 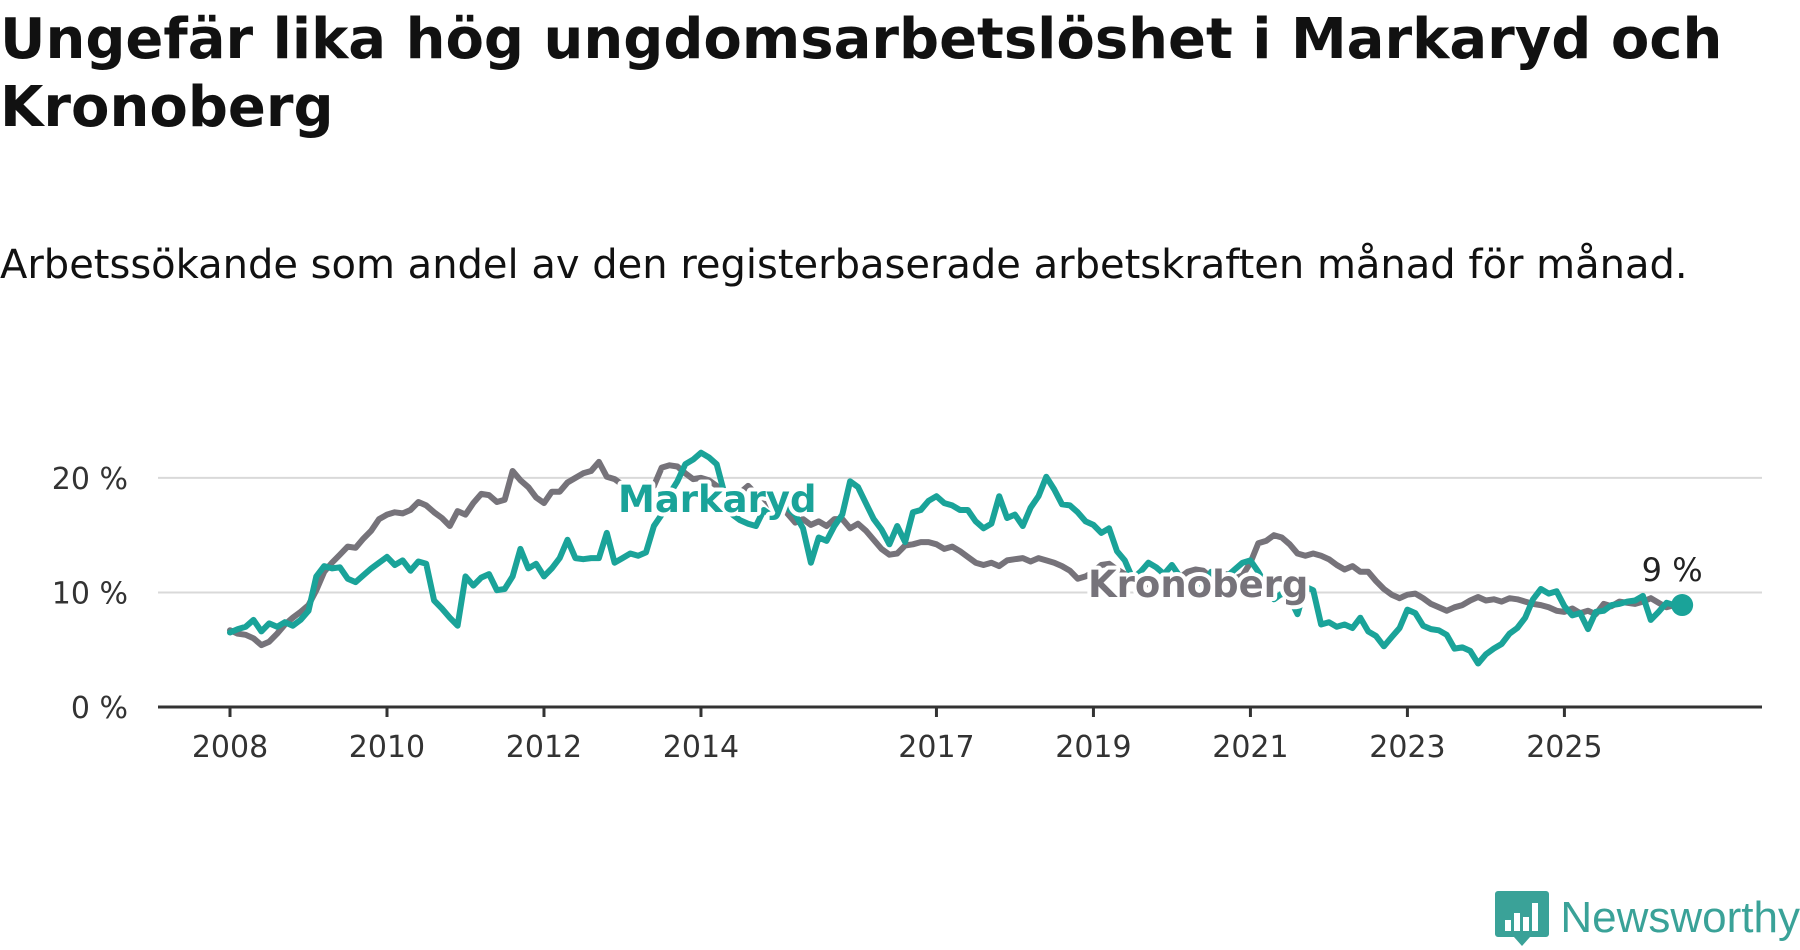 I want to click on x-tick-label: 2010, so click(x=387, y=747).